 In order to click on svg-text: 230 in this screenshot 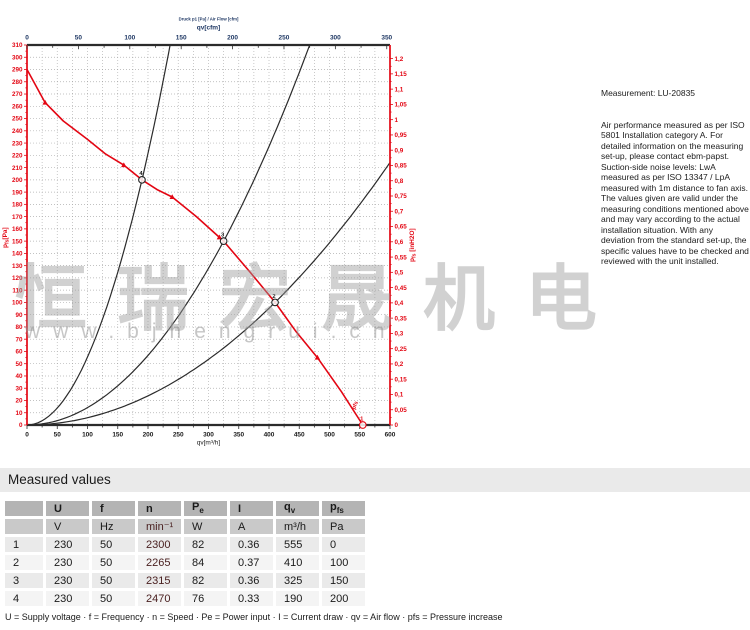, I will do `click(17, 143)`.